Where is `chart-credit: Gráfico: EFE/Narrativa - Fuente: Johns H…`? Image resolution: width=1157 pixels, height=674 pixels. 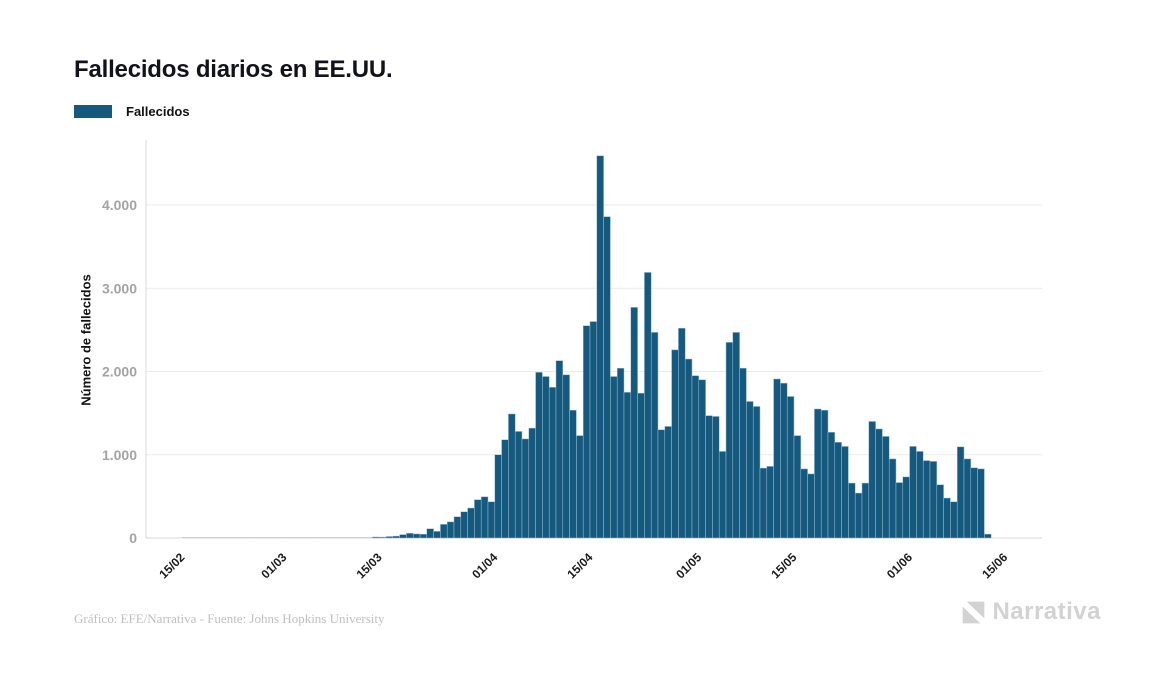
chart-credit: Gráfico: EFE/Narrativa - Fuente: Johns H… is located at coordinates (229, 618).